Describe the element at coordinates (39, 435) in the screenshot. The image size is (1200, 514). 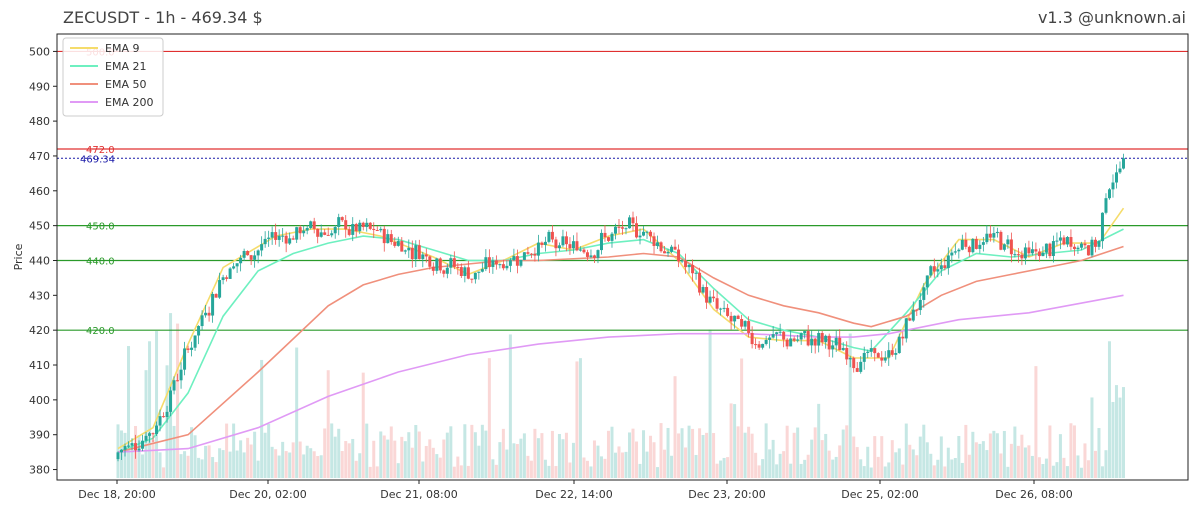
I see `y-tick-label: 390` at that location.